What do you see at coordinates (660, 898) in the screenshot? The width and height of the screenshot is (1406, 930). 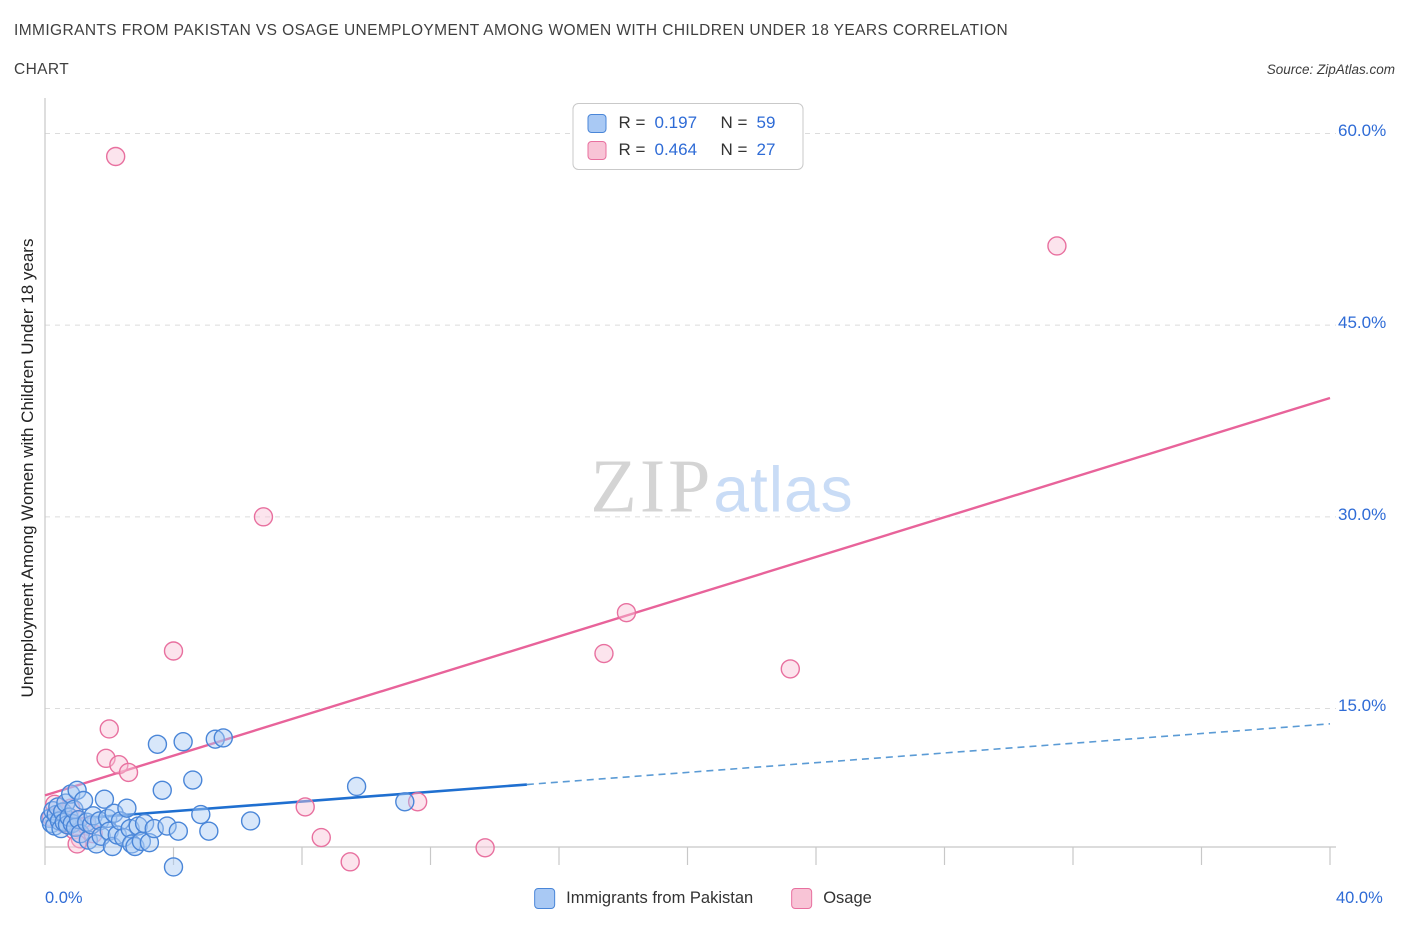 I see `legend-label-pakistan: Immigrants from Pakistan` at bounding box center [660, 898].